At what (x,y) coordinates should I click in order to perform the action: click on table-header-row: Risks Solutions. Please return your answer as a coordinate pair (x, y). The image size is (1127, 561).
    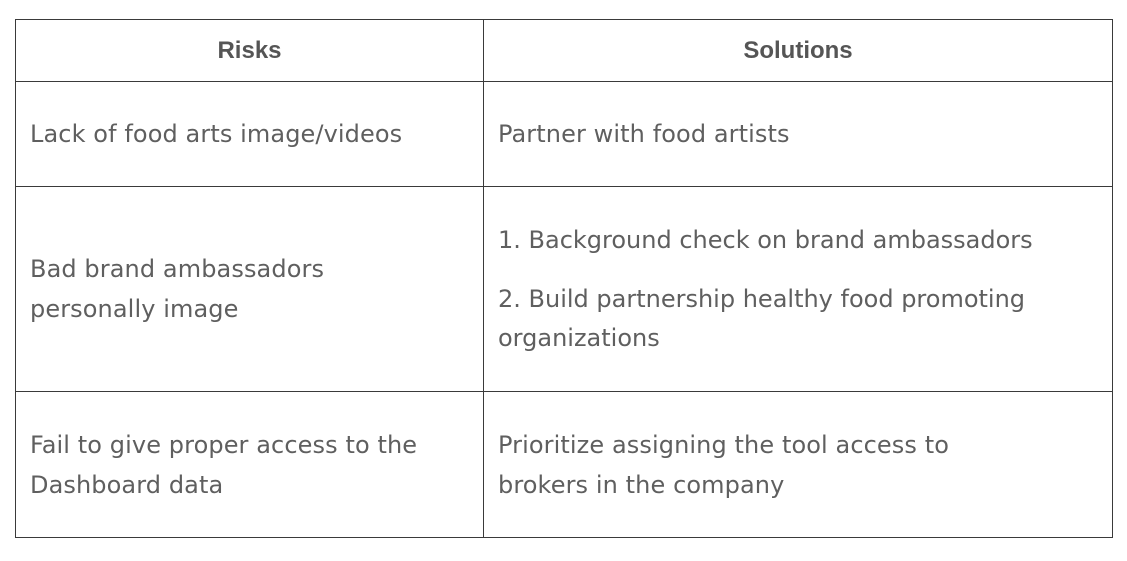
    Looking at the image, I should click on (564, 50).